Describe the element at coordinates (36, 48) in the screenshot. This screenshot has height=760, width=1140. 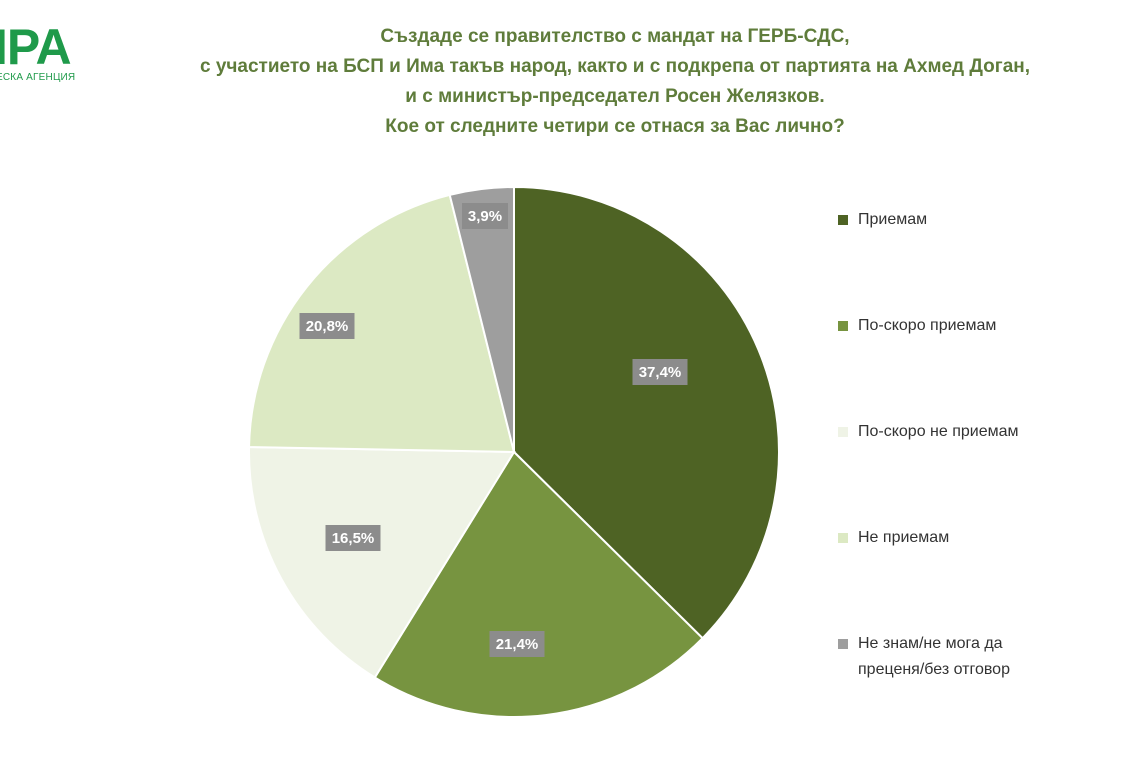
I see `logo-mark: IPA` at that location.